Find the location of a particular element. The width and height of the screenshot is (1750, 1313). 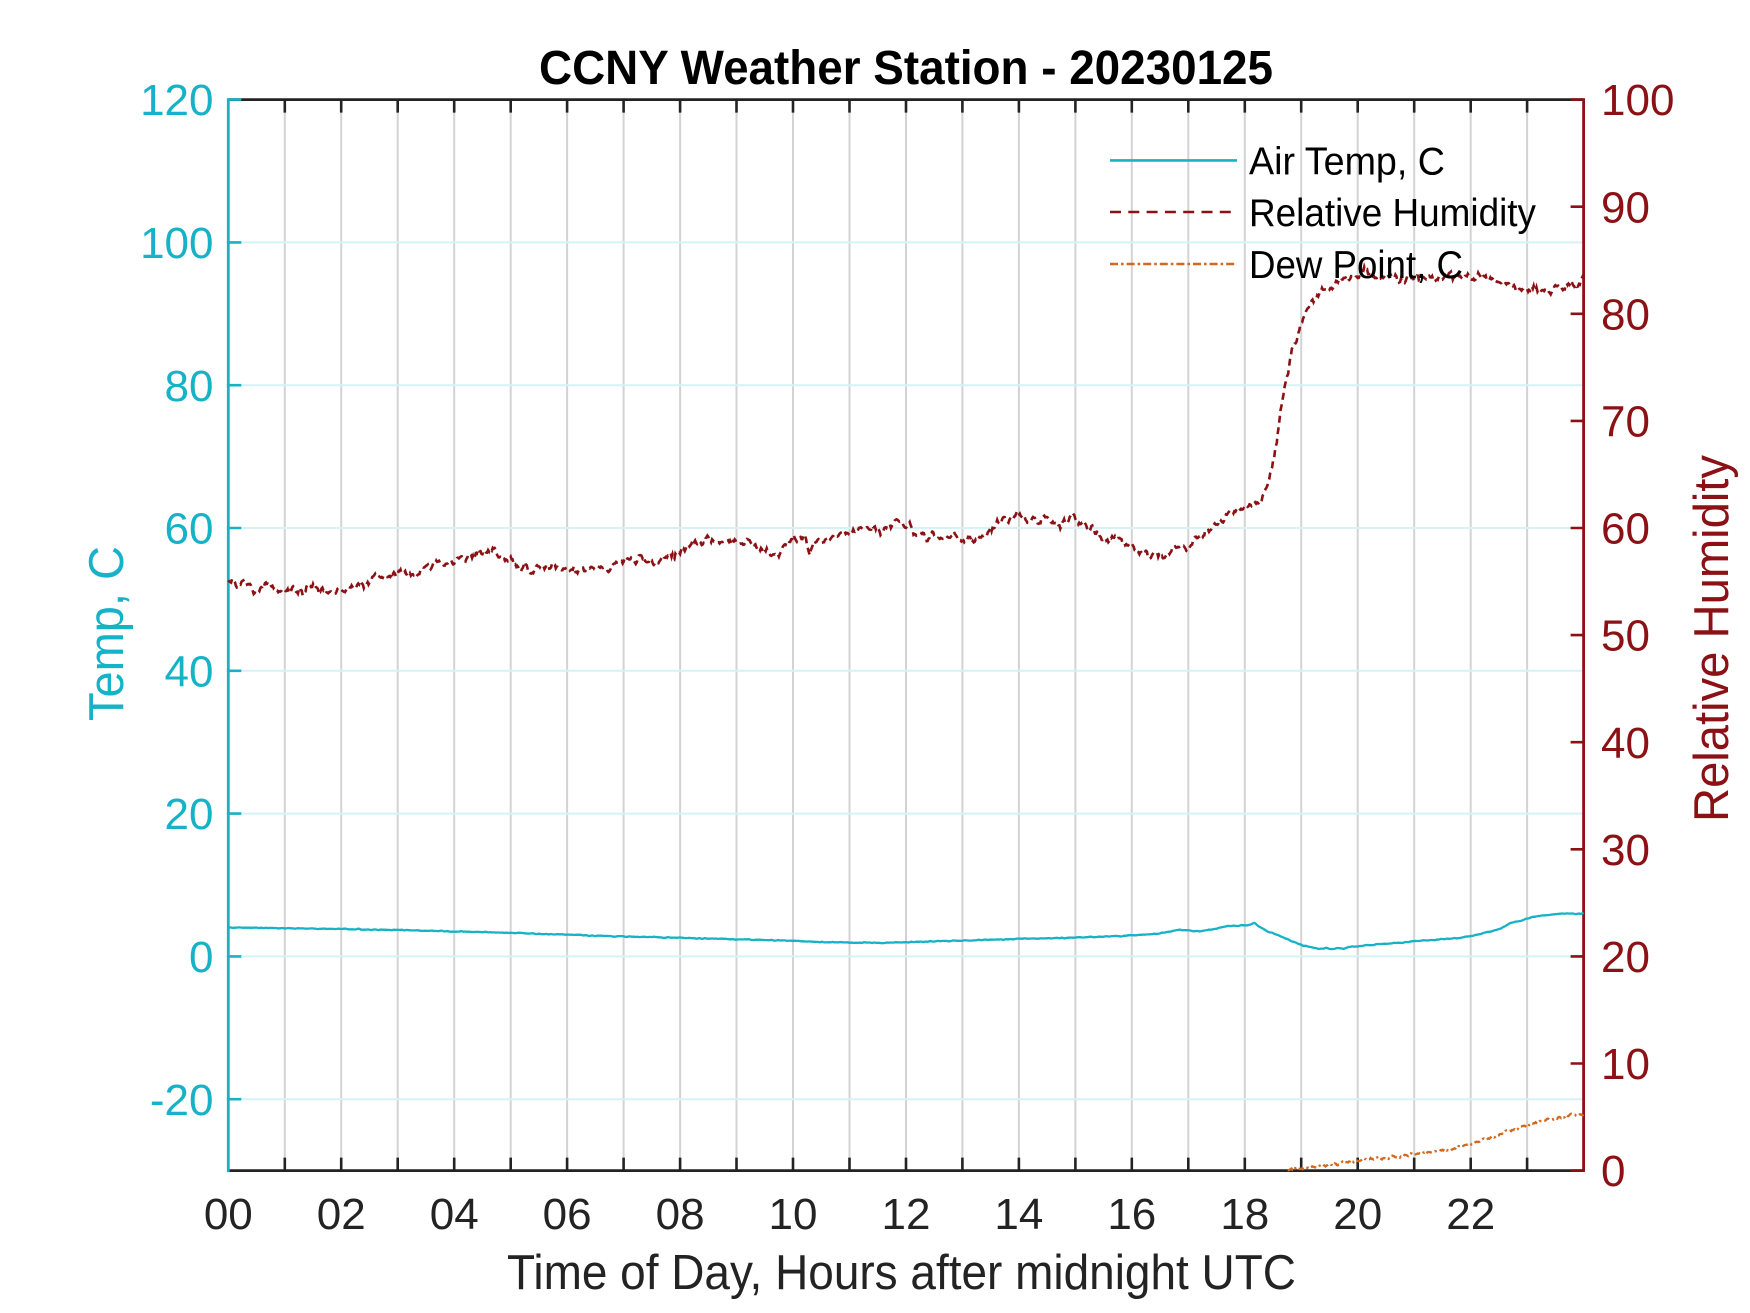

svg-text: 00 is located at coordinates (228, 1214).